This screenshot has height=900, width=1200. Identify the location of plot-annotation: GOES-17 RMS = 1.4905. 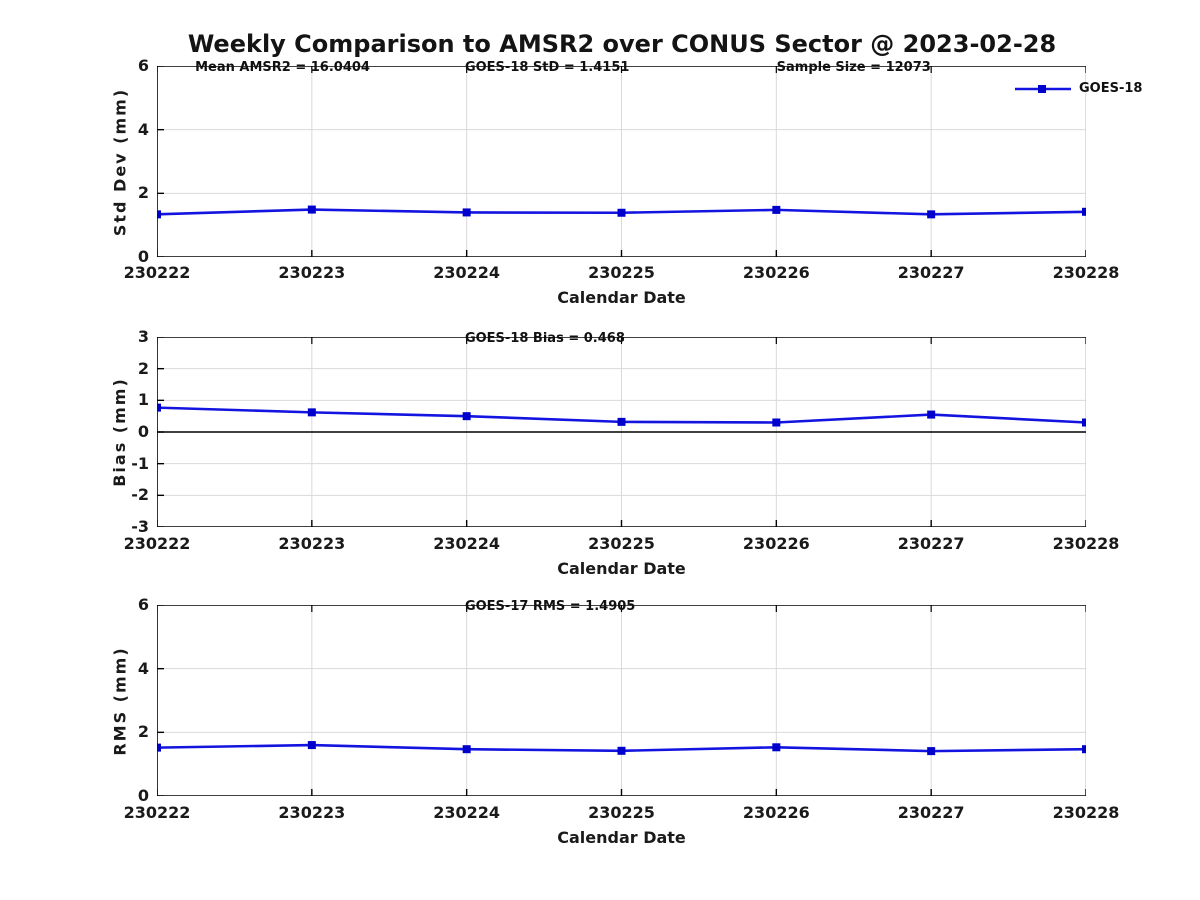
(550, 606).